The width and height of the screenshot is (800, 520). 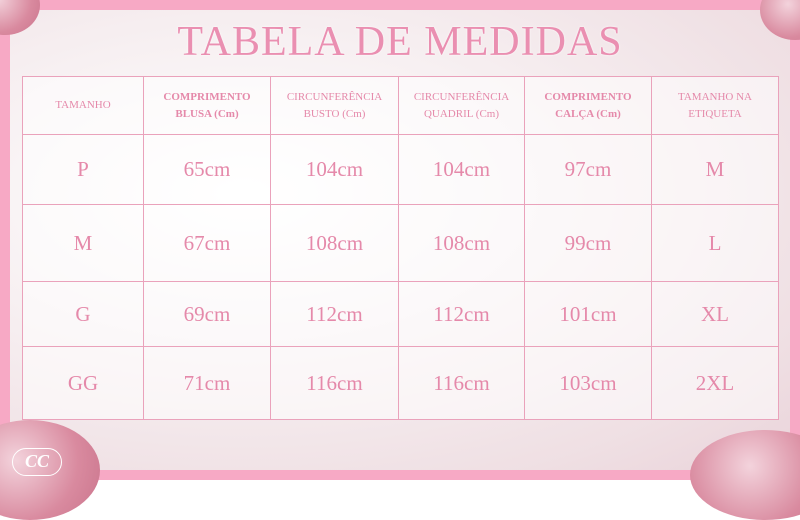 I want to click on table-cell: 69cm, so click(x=207, y=314).